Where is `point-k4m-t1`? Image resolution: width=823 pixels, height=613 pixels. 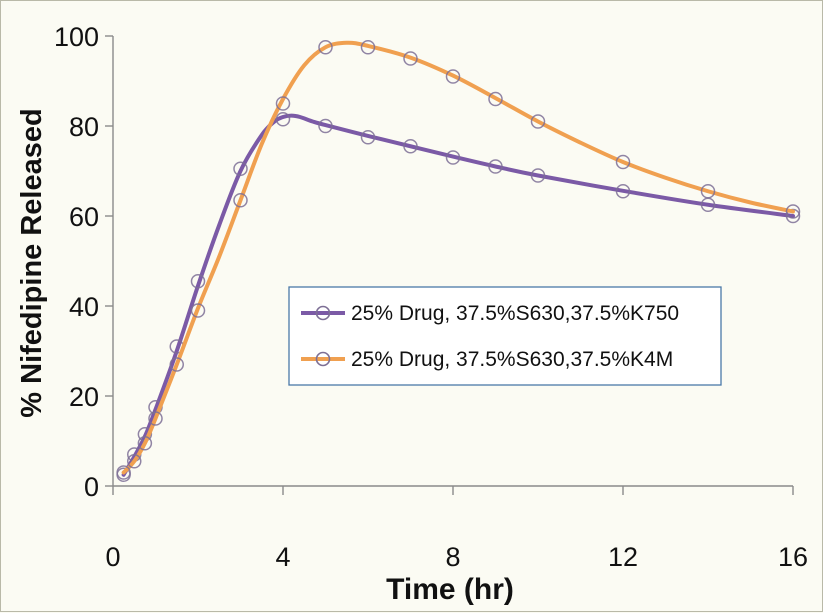 point-k4m-t1 is located at coordinates (155, 418).